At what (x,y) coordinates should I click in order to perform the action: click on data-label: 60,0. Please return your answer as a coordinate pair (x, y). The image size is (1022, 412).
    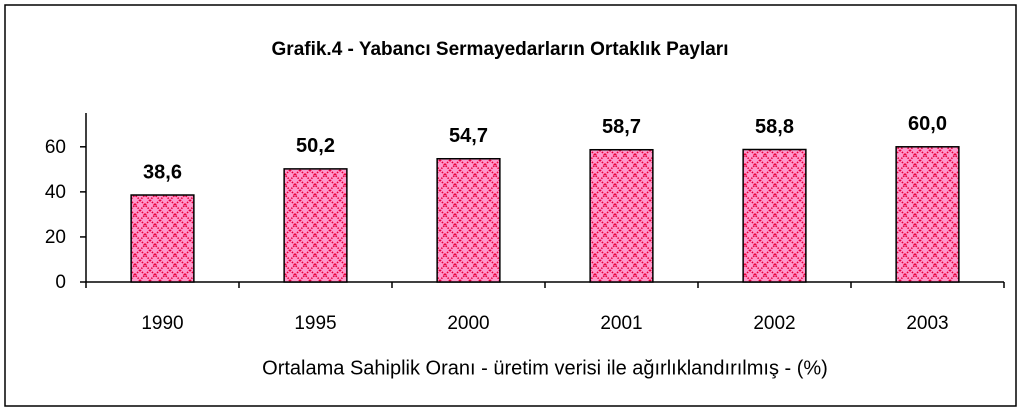
    Looking at the image, I should click on (927, 124).